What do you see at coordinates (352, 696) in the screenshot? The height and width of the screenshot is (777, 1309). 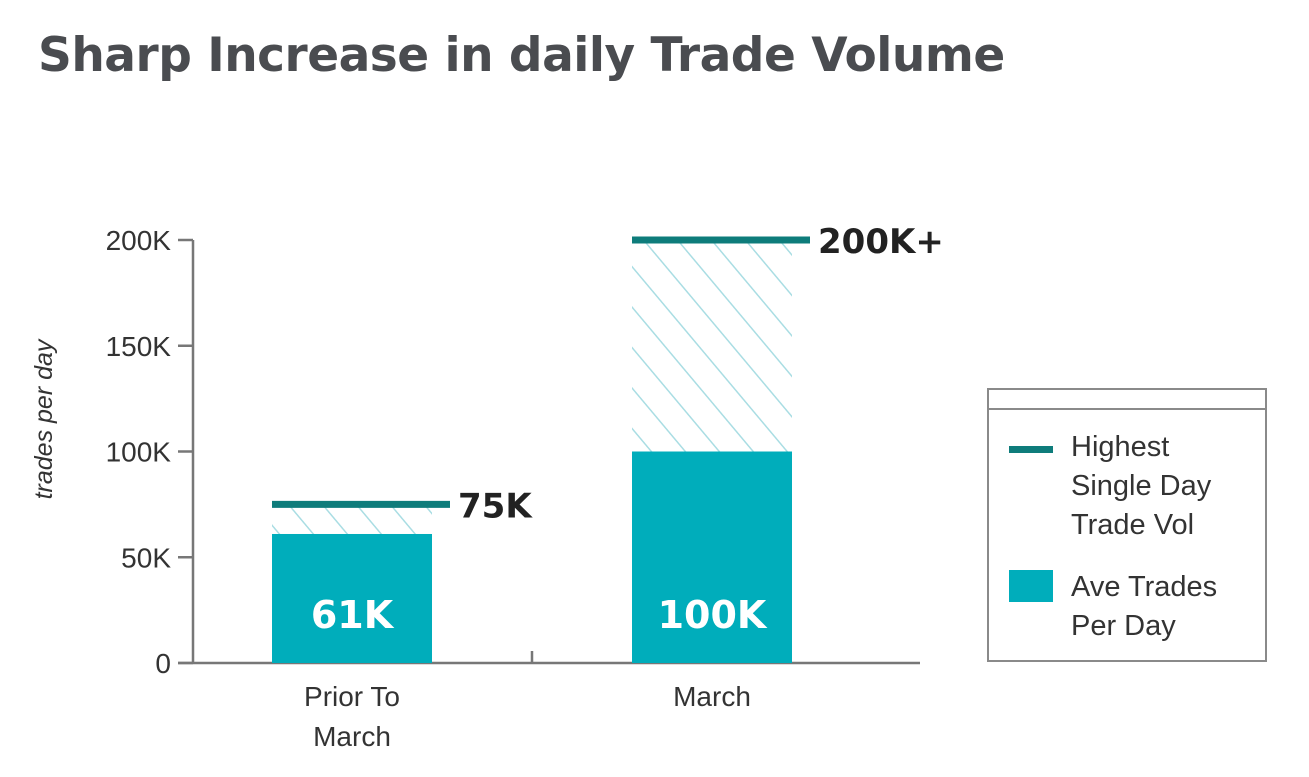 I see `x-category-label: Prior To` at bounding box center [352, 696].